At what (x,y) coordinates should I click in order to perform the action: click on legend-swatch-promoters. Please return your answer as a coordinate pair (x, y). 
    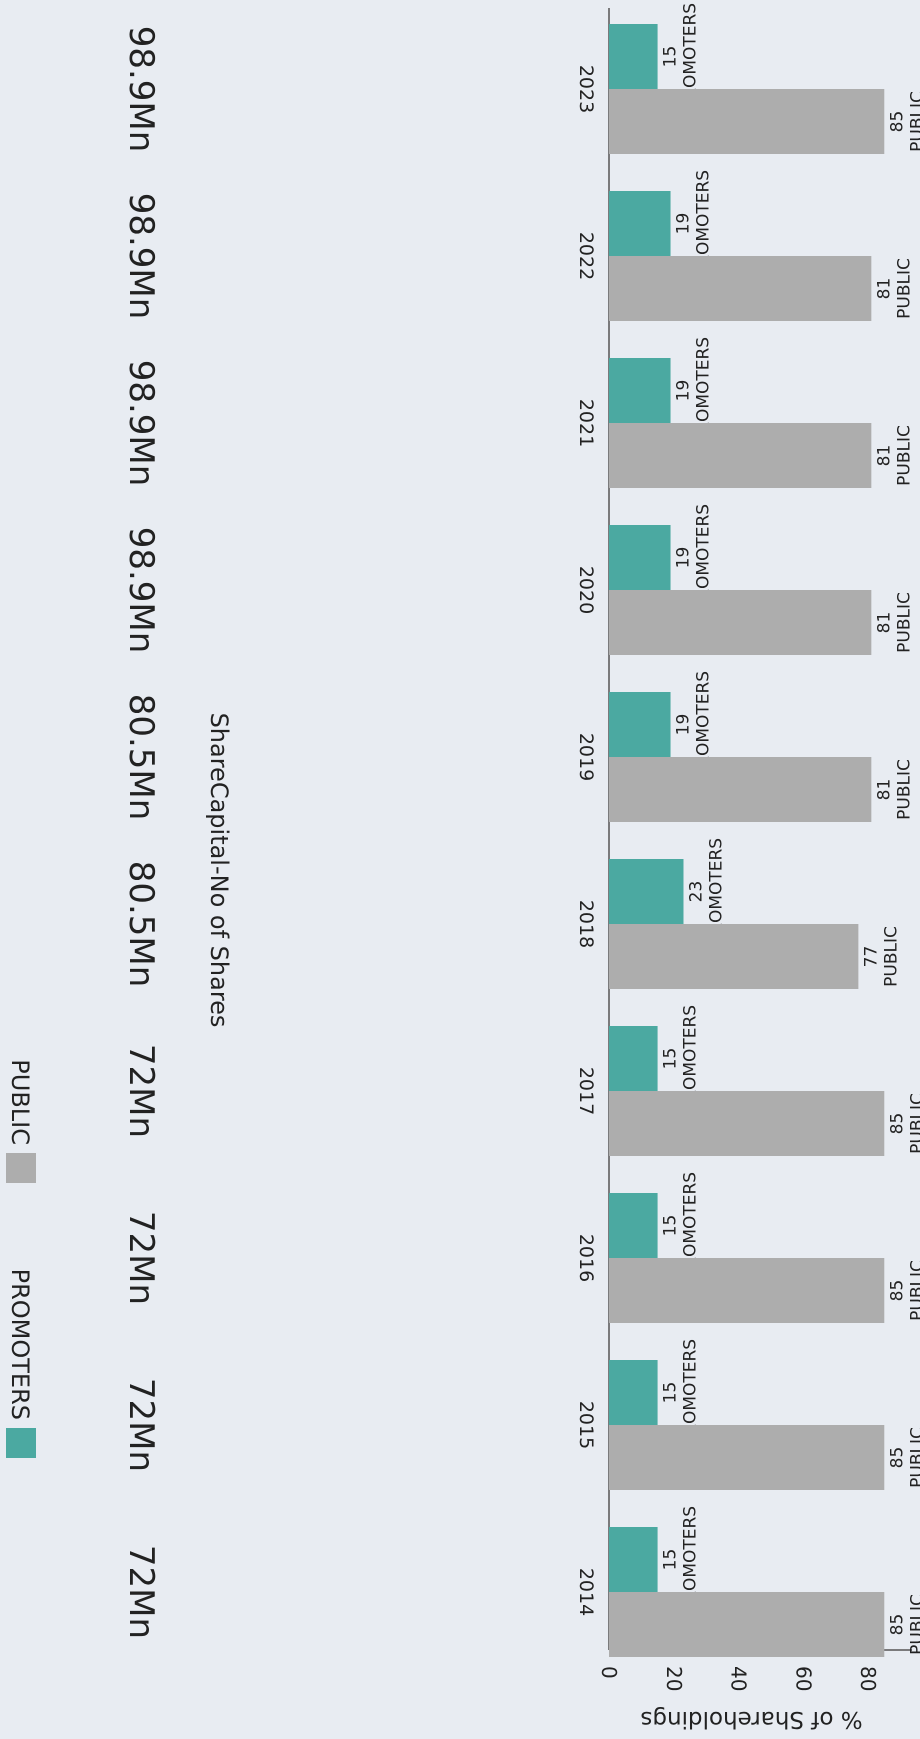
    Looking at the image, I should click on (21, 1443).